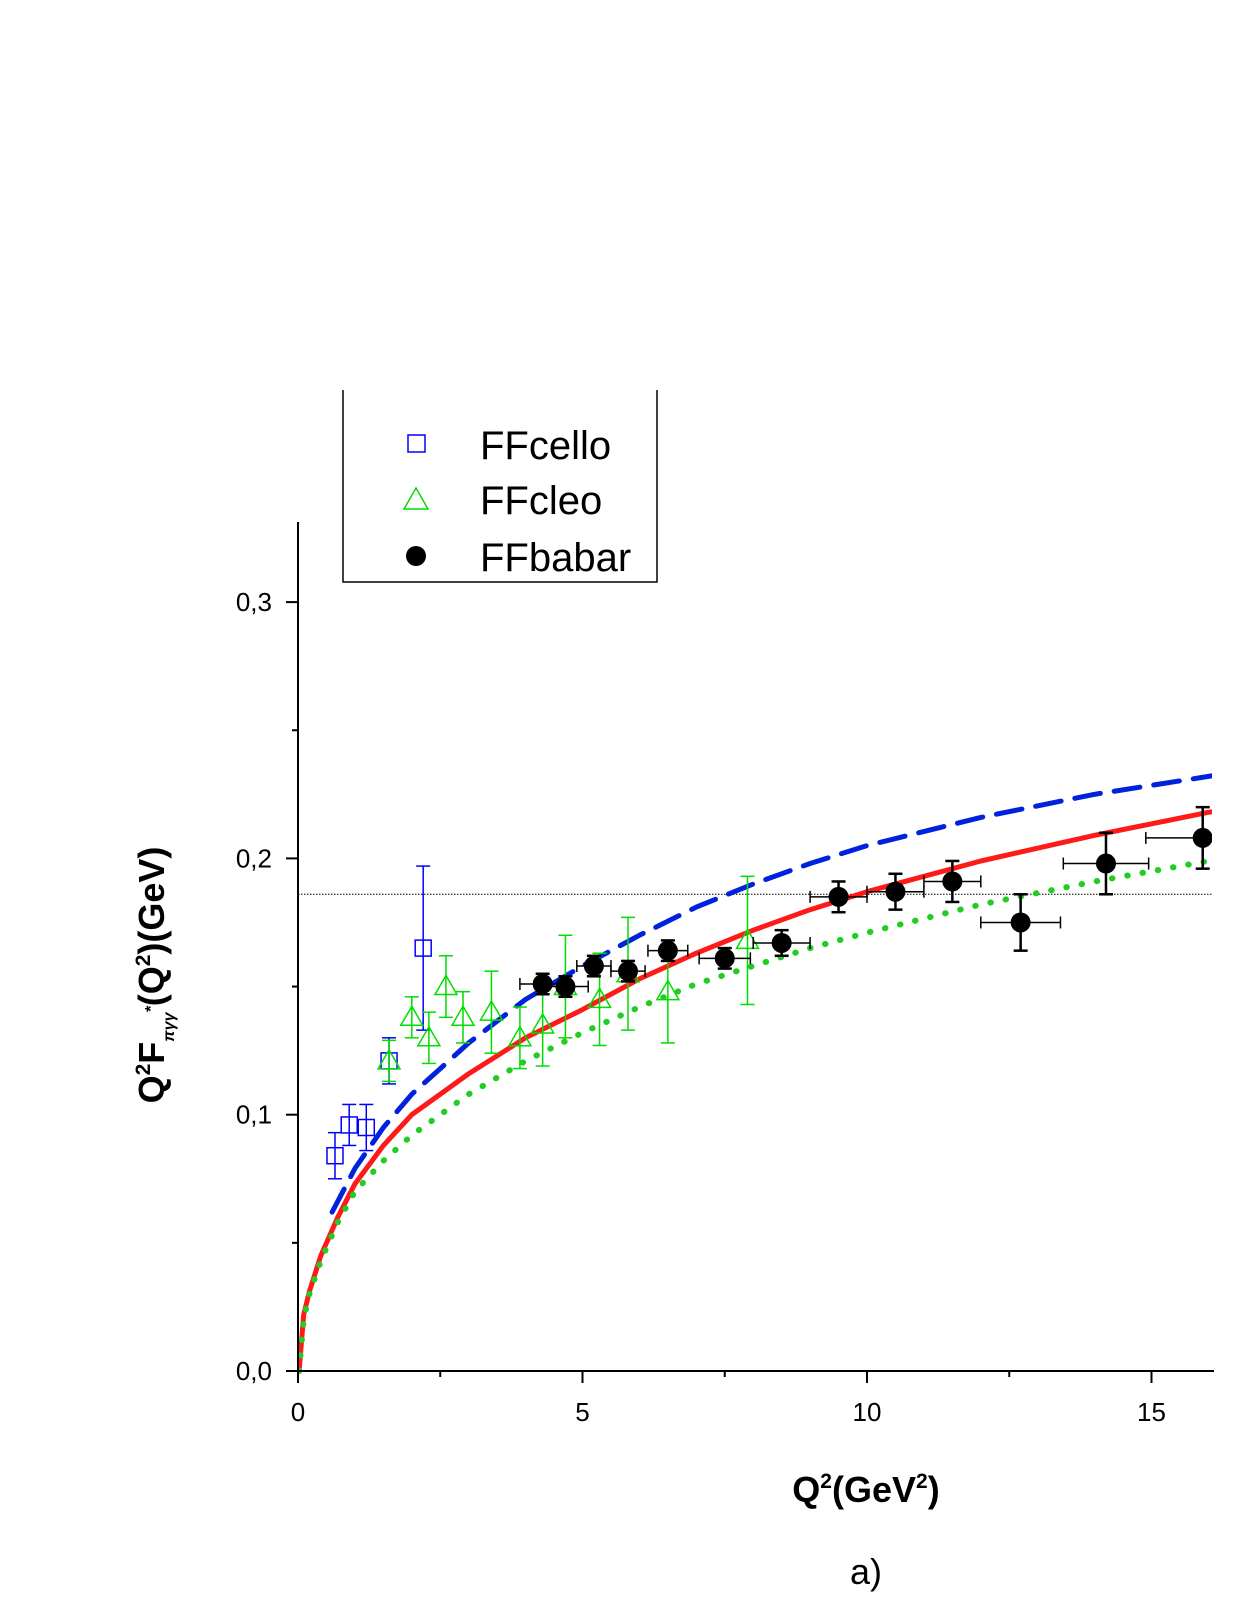  I want to click on legend-item-cello: FFcello, so click(509, 446).